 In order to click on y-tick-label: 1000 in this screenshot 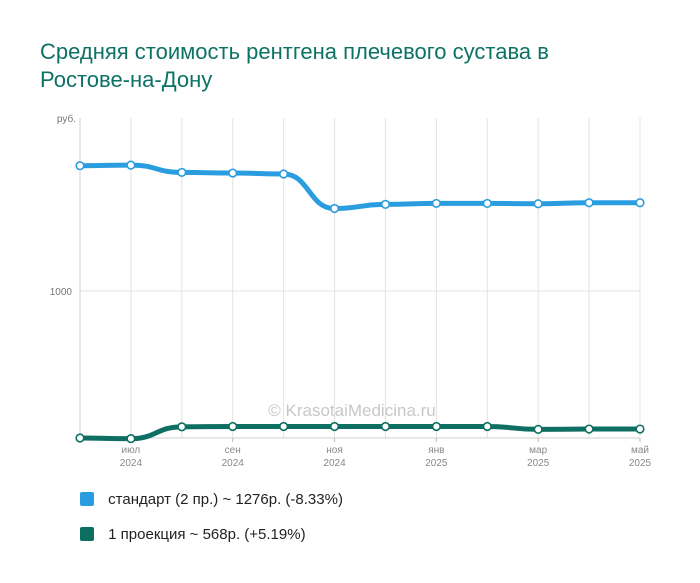, I will do `click(61, 292)`.